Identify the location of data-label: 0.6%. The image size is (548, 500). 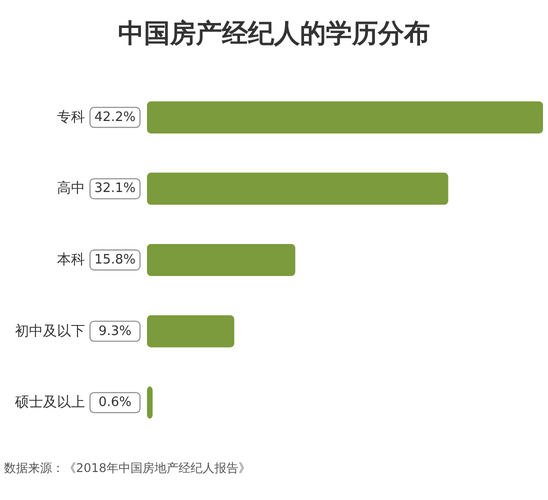
(115, 402).